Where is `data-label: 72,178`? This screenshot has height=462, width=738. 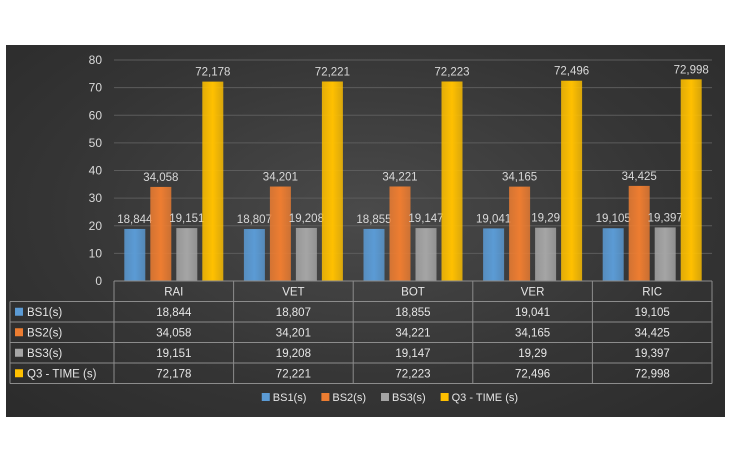
data-label: 72,178 is located at coordinates (212, 73).